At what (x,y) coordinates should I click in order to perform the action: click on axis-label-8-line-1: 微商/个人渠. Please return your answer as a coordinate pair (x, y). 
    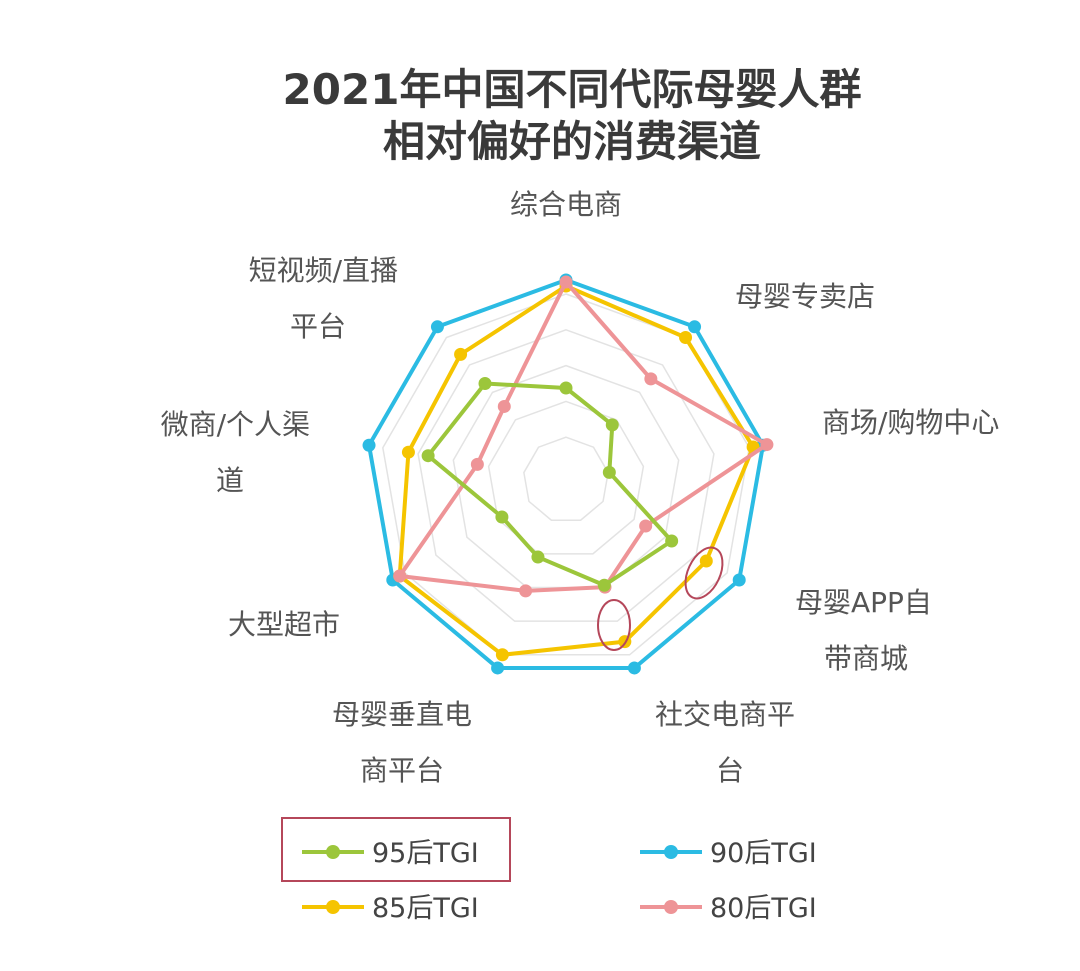
    Looking at the image, I should click on (235, 424).